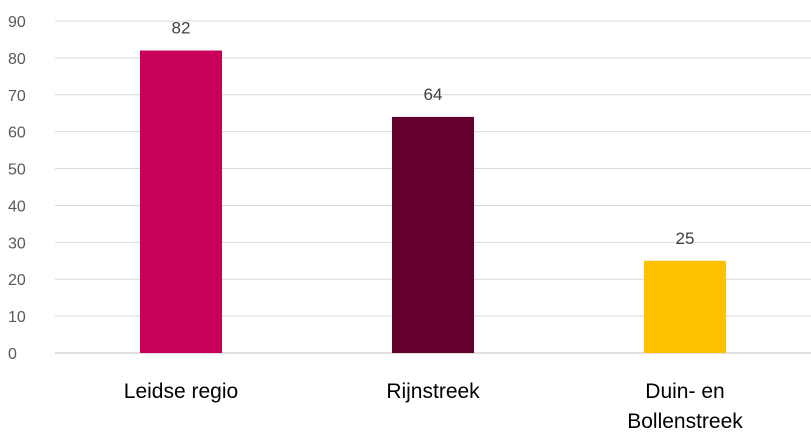 This screenshot has width=811, height=439. Describe the element at coordinates (433, 94) in the screenshot. I see `data-label: 64` at that location.